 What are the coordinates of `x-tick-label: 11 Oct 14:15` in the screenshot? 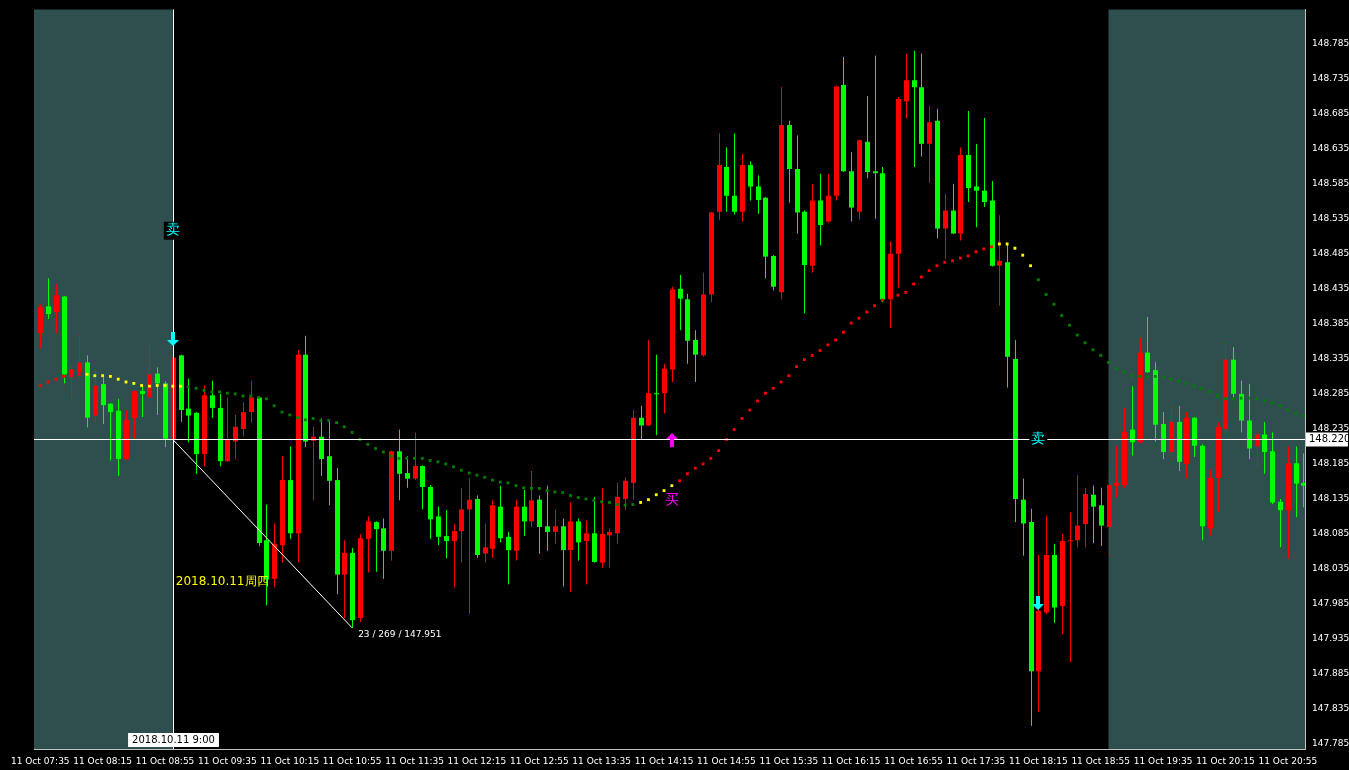 It's located at (664, 760).